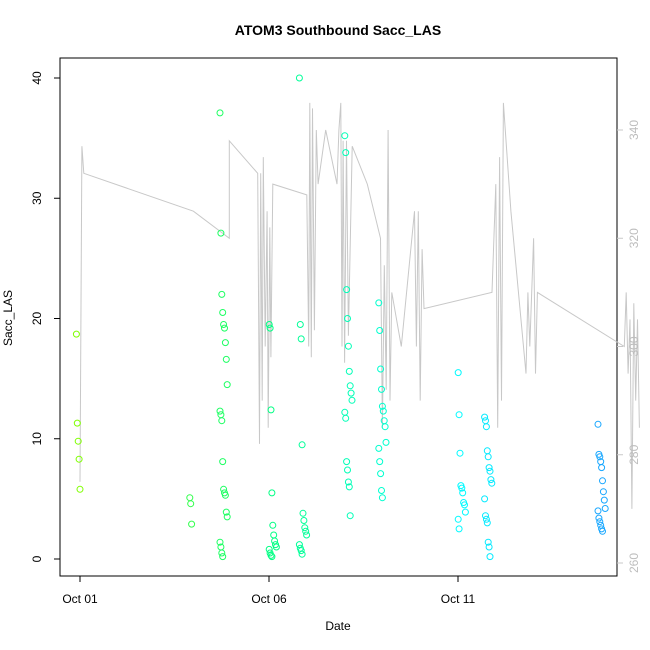 The width and height of the screenshot is (650, 650). I want to click on y-tick-label: 0, so click(37, 558).